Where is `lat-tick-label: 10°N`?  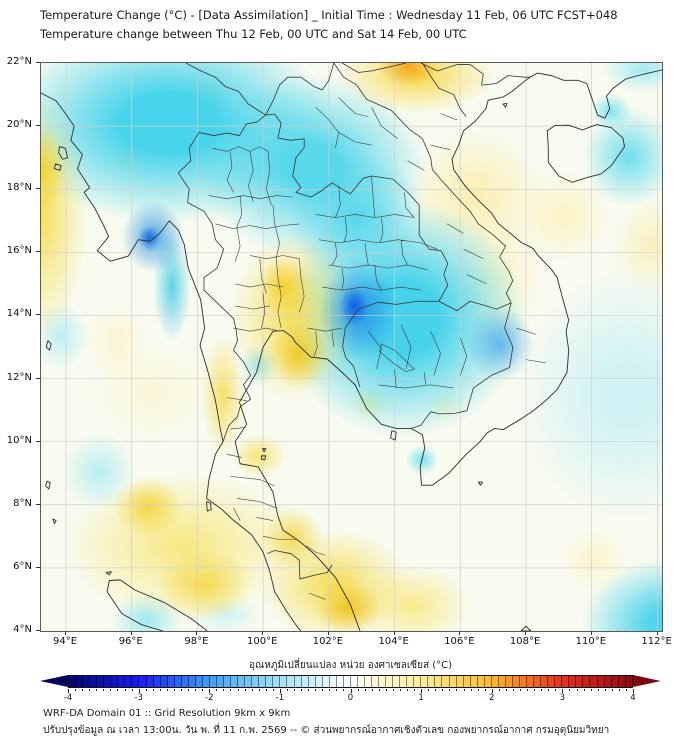 lat-tick-label: 10°N is located at coordinates (19, 440).